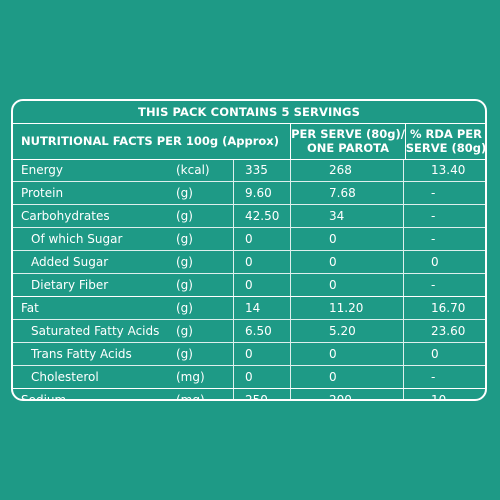 Image resolution: width=500 pixels, height=500 pixels. I want to click on nutrient-name: Saturated Fatty Acids, so click(95, 331).